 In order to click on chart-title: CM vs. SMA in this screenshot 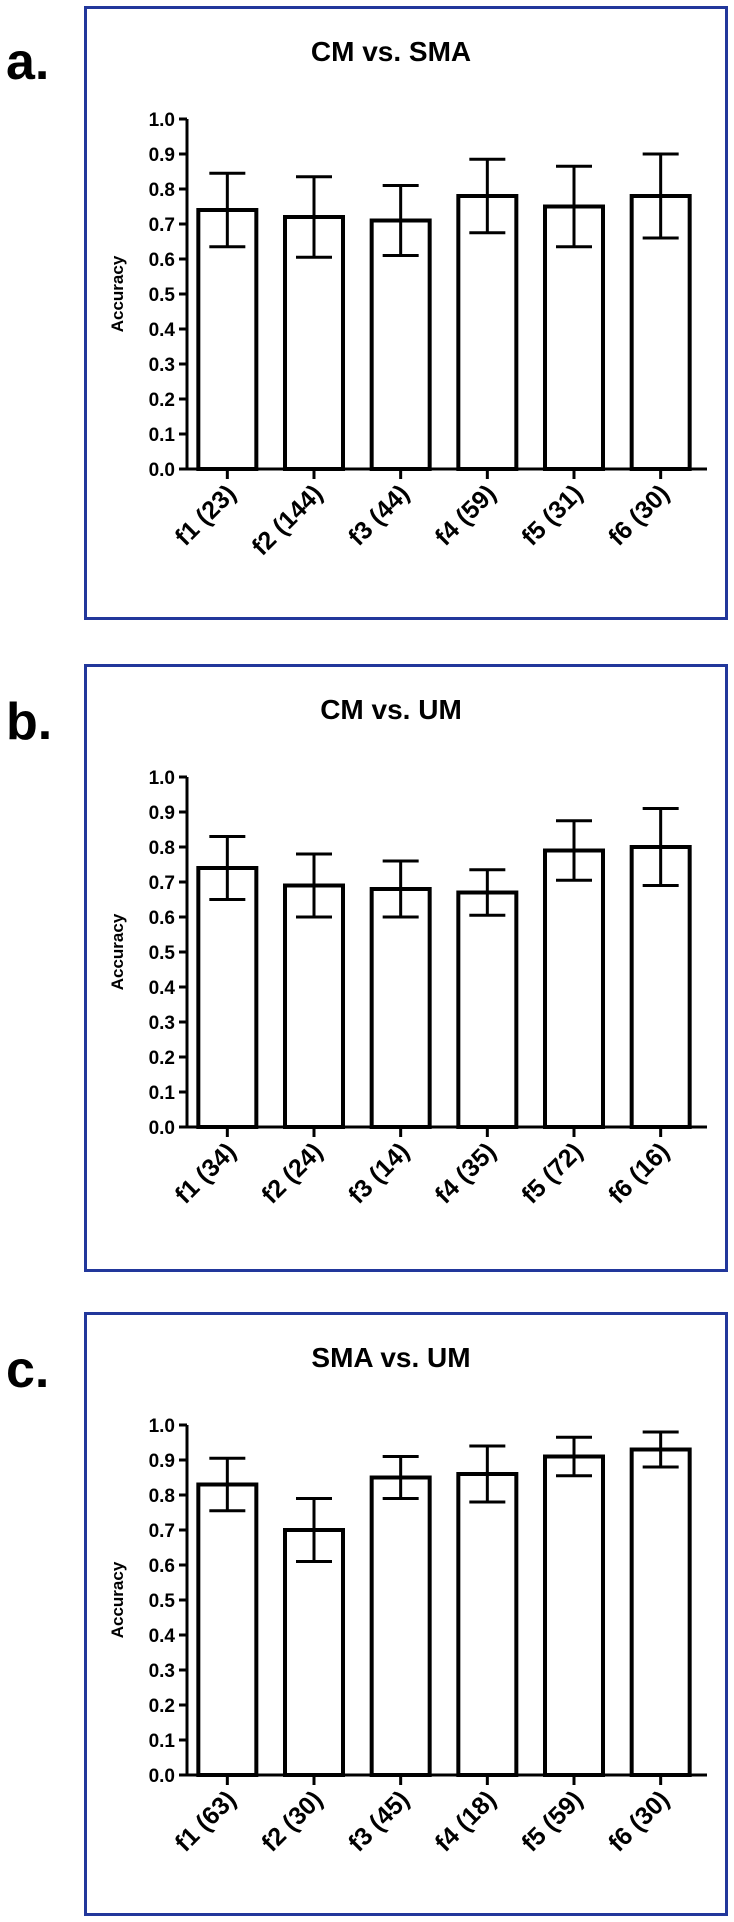, I will do `click(391, 51)`.